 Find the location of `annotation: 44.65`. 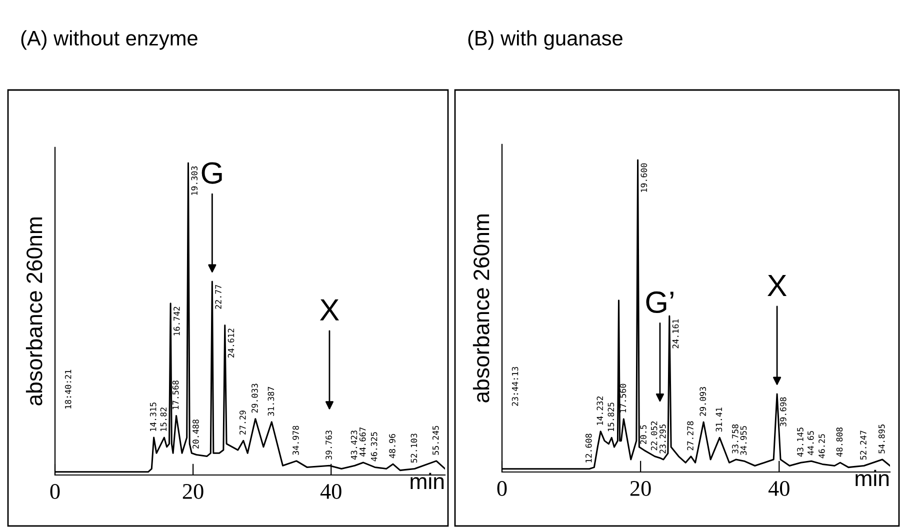

annotation: 44.65 is located at coordinates (810, 443).